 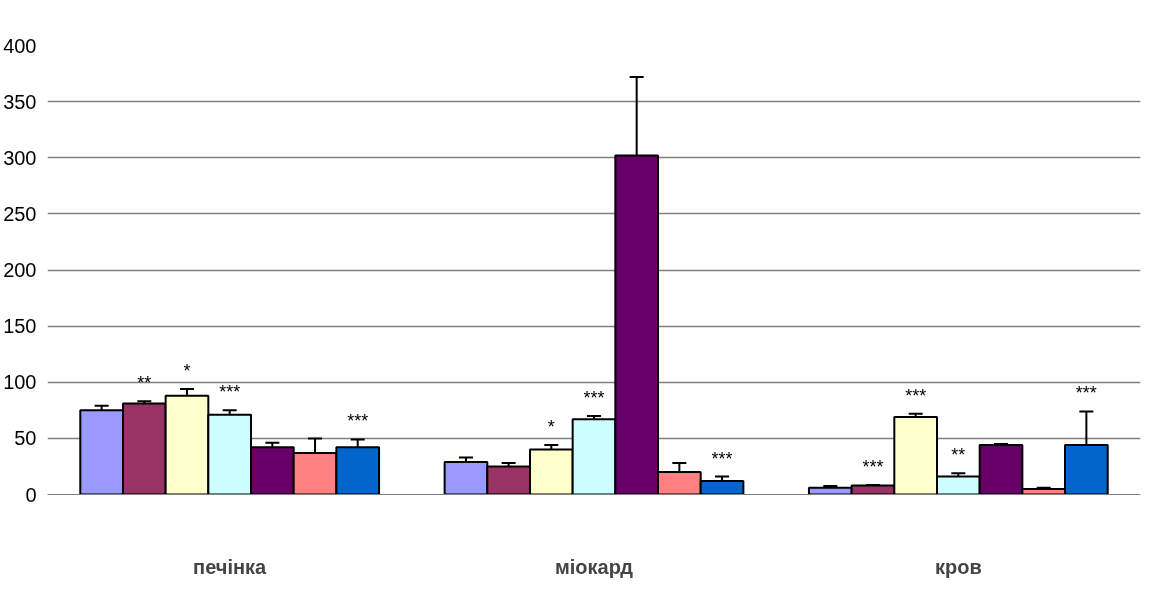 What do you see at coordinates (20, 213) in the screenshot?
I see `y-tick-label: 250` at bounding box center [20, 213].